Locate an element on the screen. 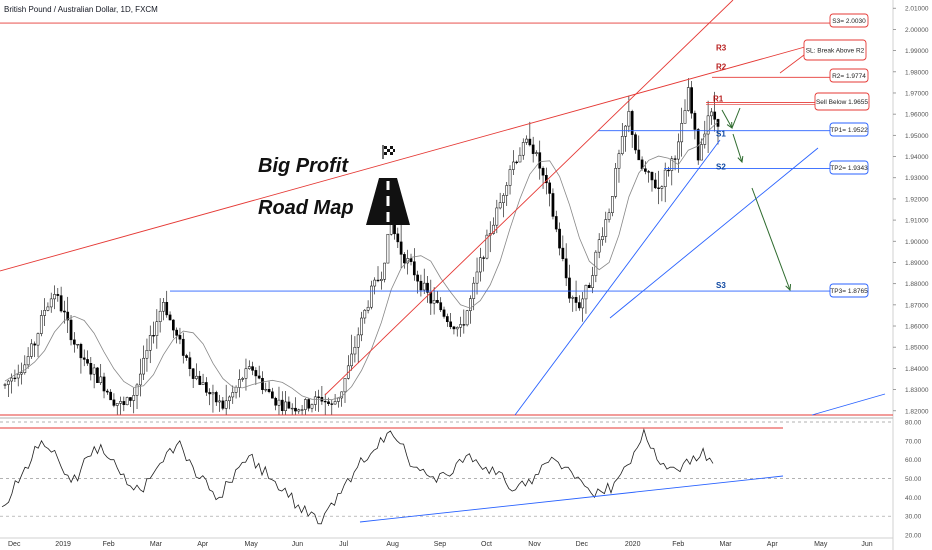 This screenshot has height=550, width=932. rsi-tick-label: 50.00 is located at coordinates (913, 479).